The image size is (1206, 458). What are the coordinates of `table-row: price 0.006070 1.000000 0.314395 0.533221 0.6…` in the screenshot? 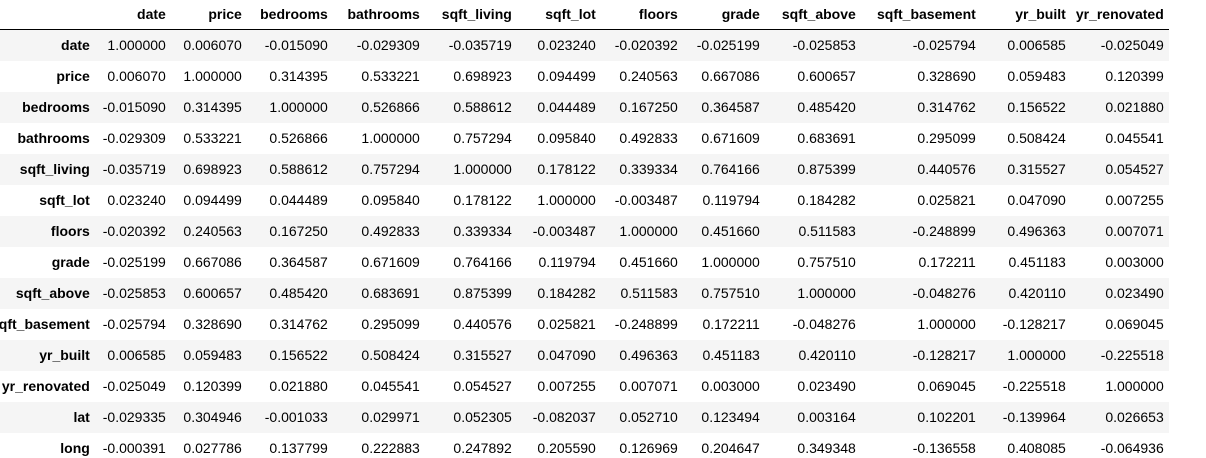 It's located at (584, 76).